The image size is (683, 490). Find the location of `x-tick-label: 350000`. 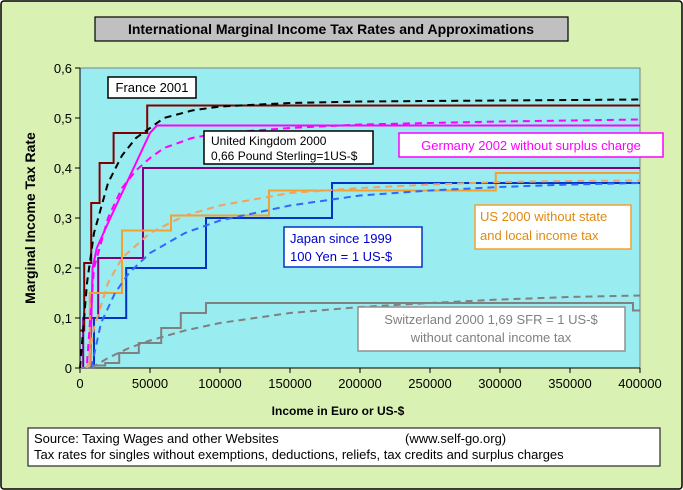

x-tick-label: 350000 is located at coordinates (569, 383).